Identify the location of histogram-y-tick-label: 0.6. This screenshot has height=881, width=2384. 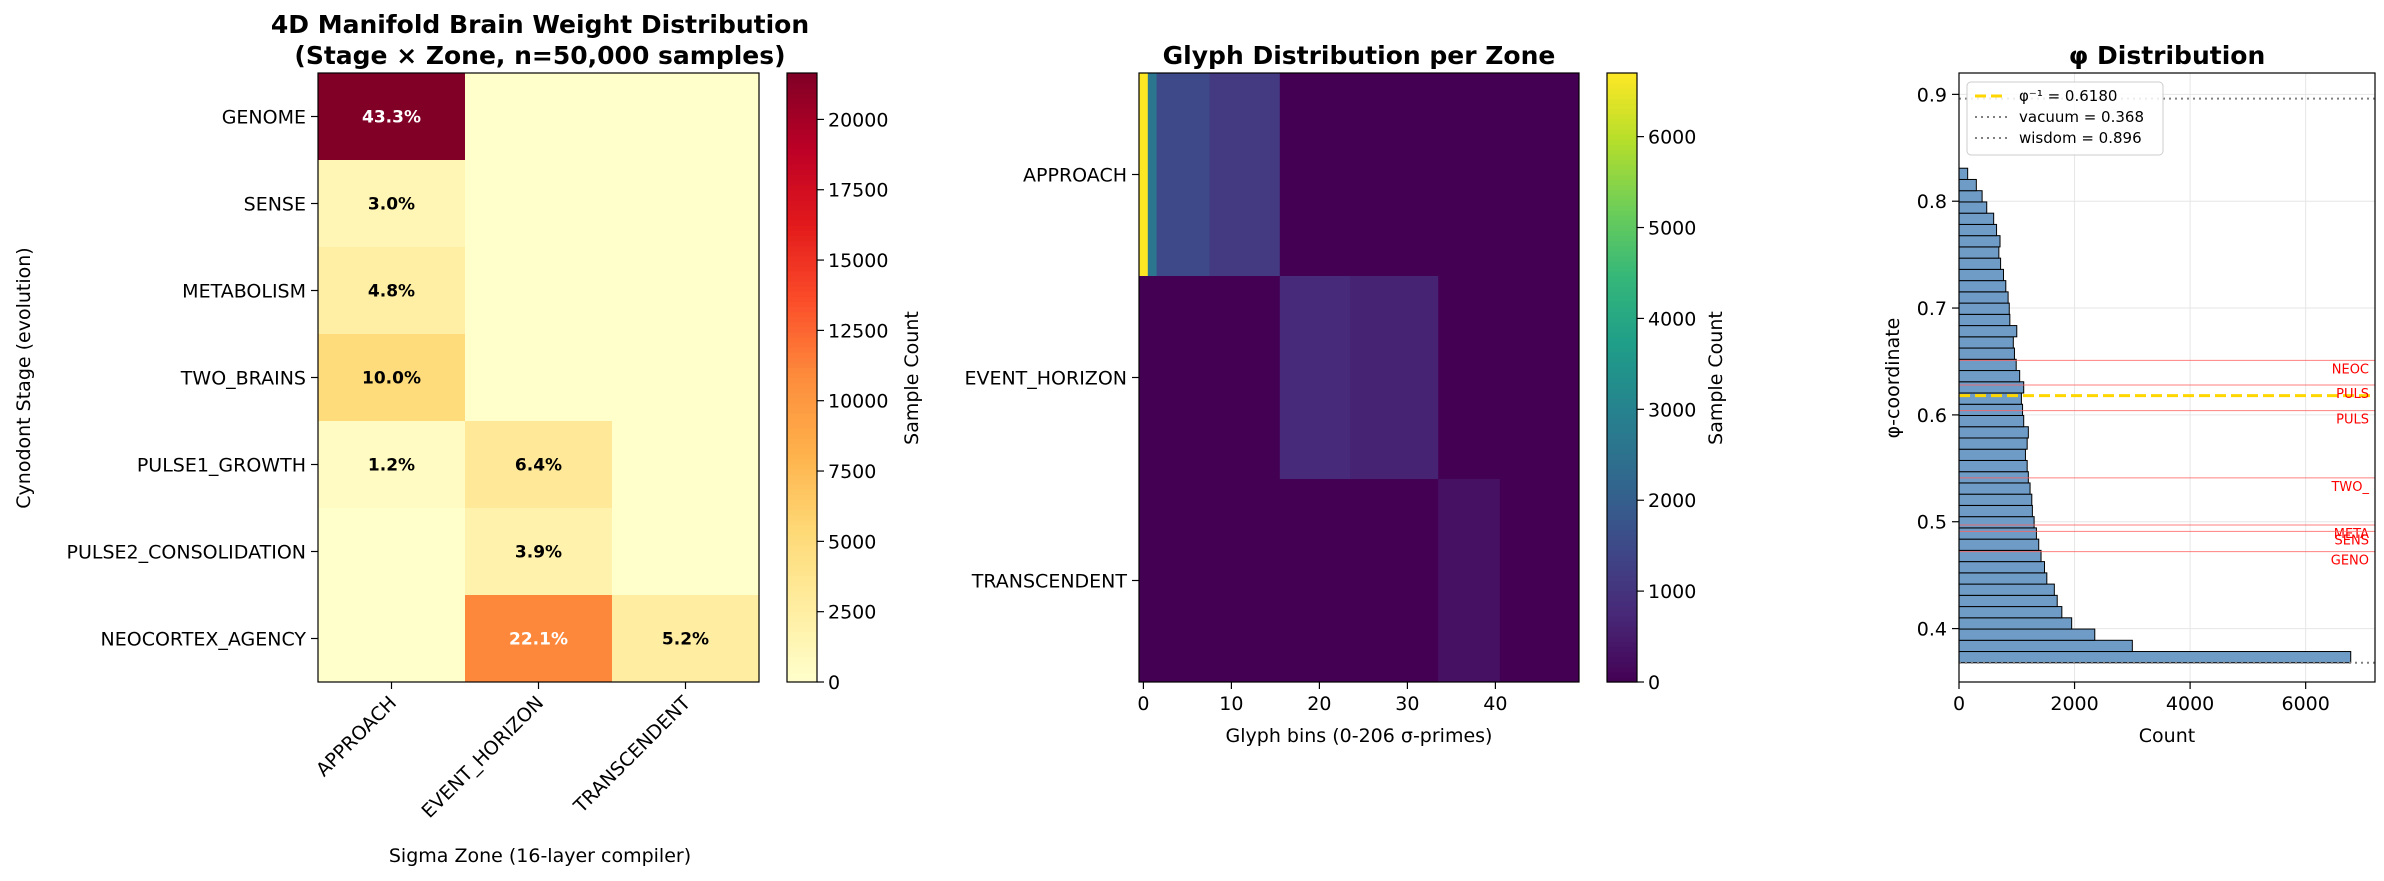
(1932, 416).